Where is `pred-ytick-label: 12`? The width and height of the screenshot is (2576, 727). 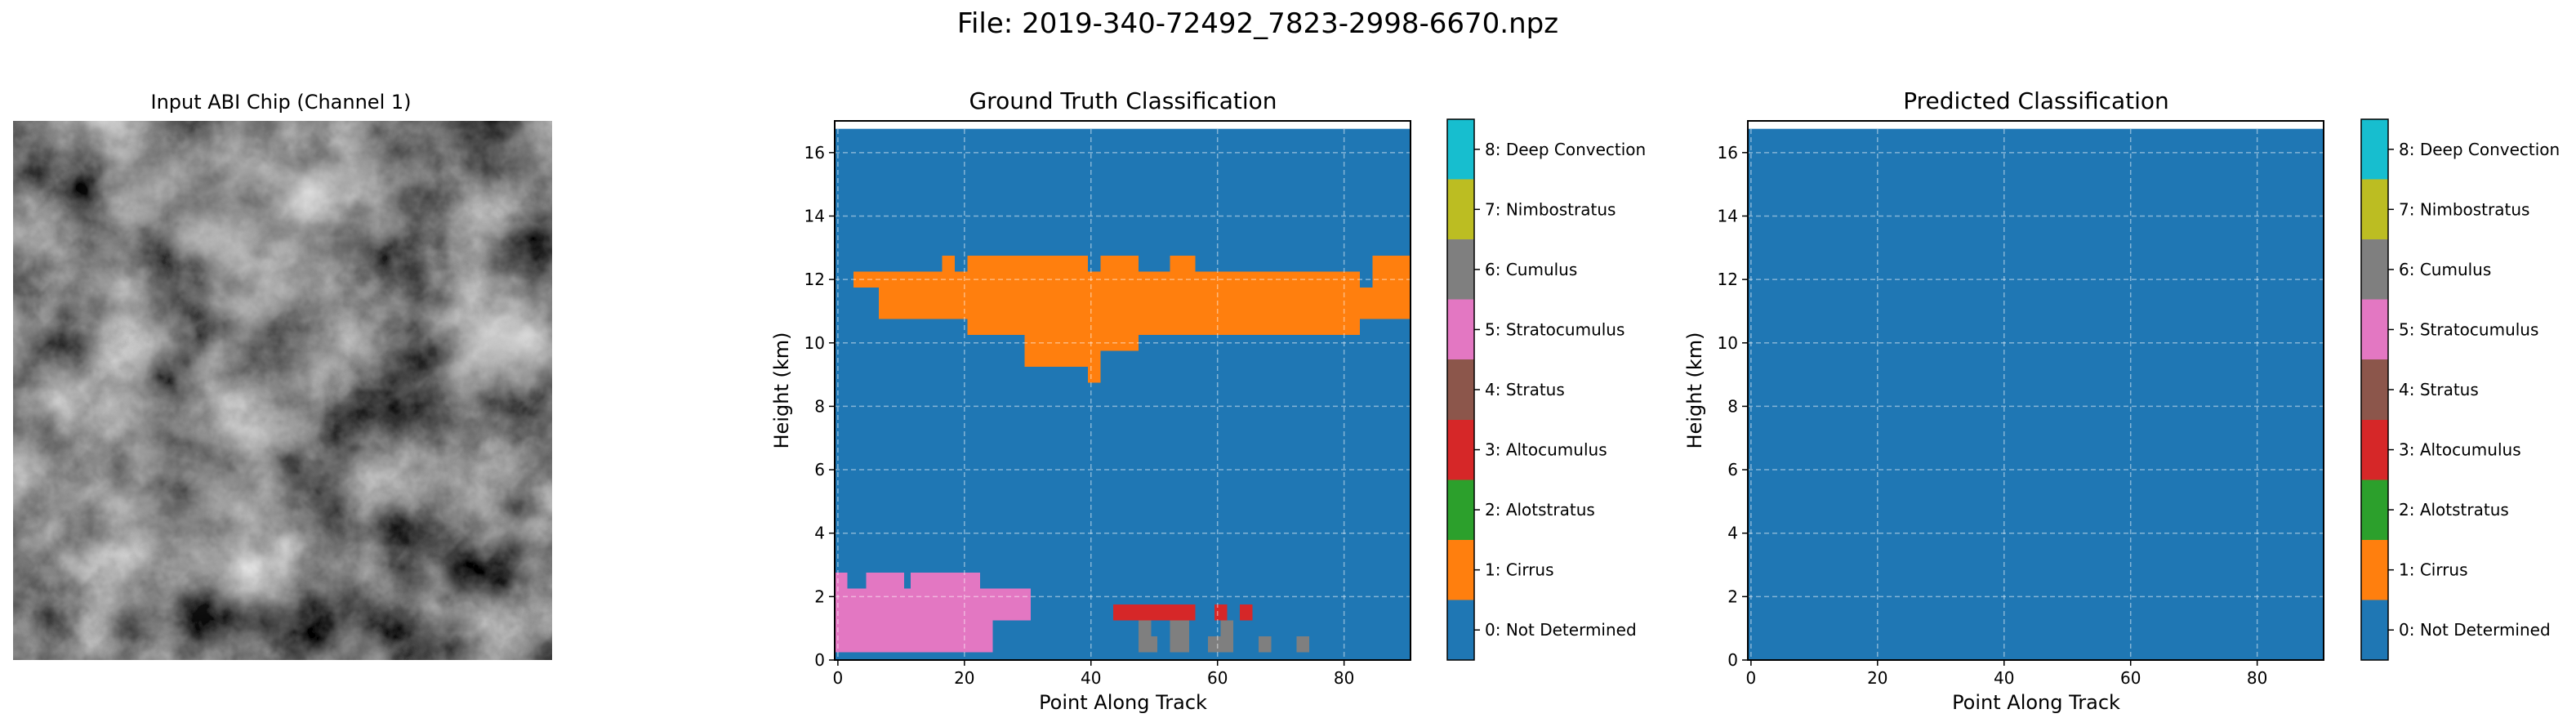 pred-ytick-label: 12 is located at coordinates (1728, 279).